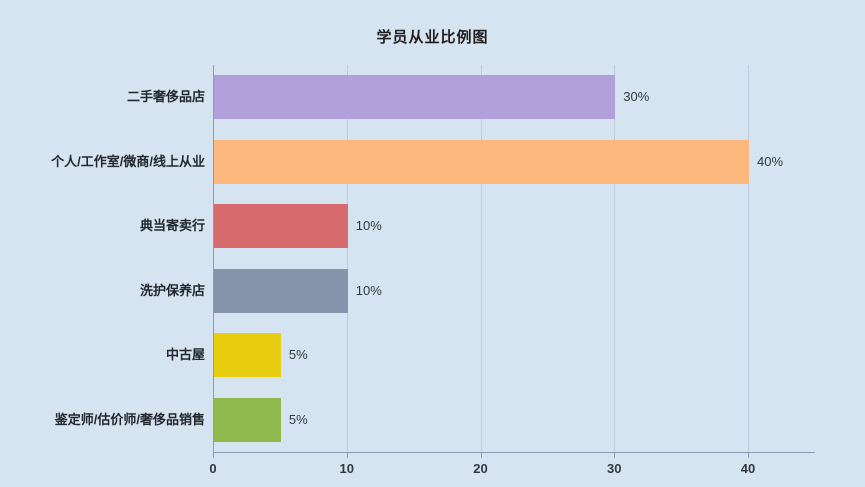 The image size is (865, 487). I want to click on category-label: 鉴定师/估价师/奢侈品销售, so click(129, 419).